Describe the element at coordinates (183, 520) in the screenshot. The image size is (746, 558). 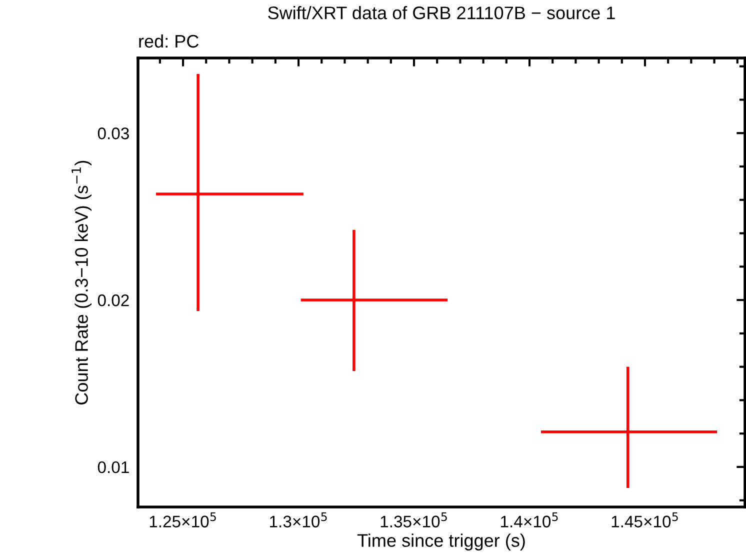
I see `x-tick-label: 1.25×10$^{5}$` at that location.